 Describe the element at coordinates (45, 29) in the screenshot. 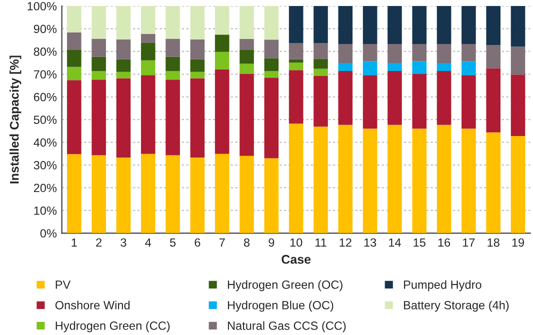

I see `y-tick-label: 90%` at that location.